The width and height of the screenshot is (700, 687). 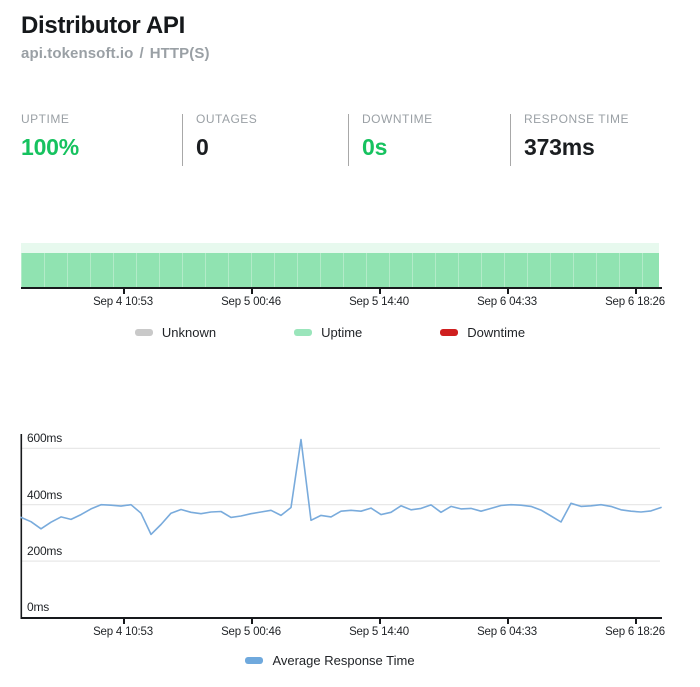 What do you see at coordinates (21, 526) in the screenshot?
I see `response-y-axis` at bounding box center [21, 526].